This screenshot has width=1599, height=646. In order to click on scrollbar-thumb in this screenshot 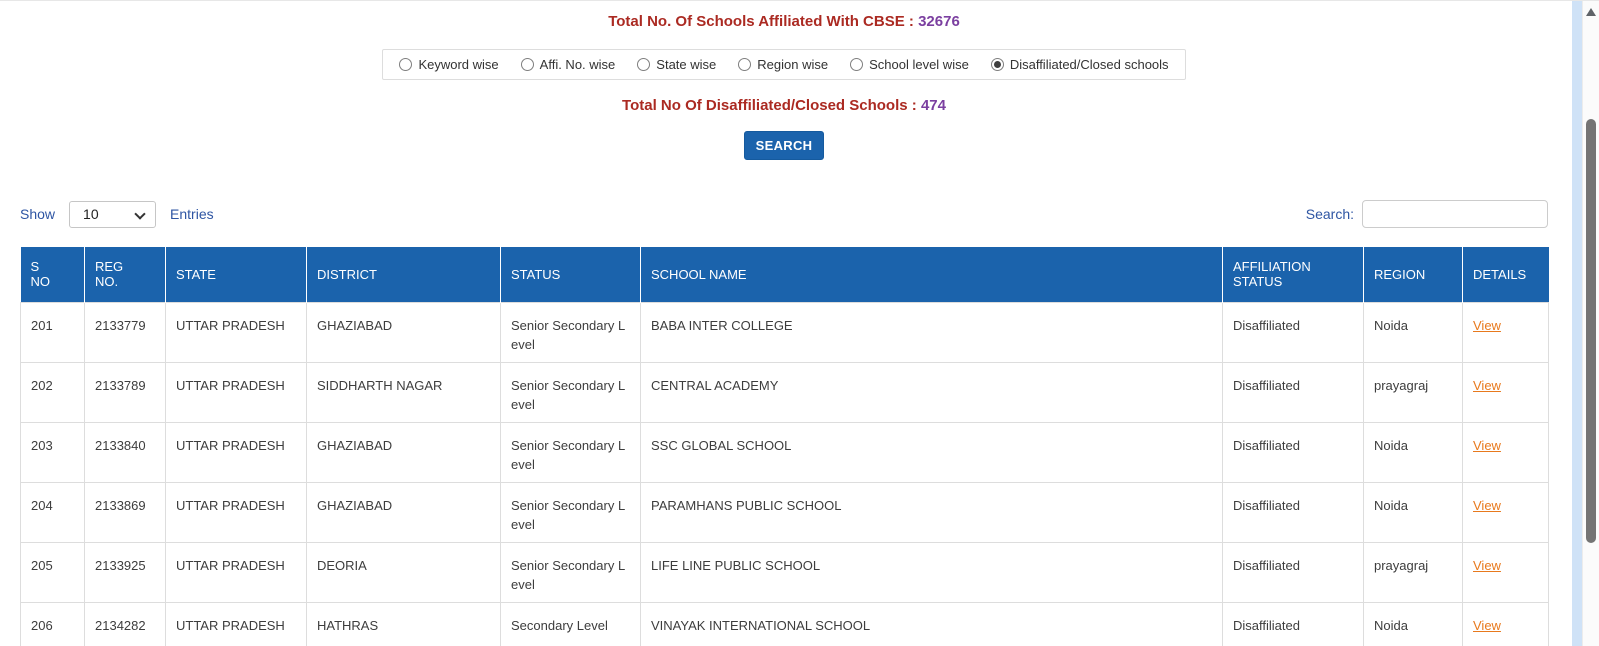, I will do `click(1591, 331)`.